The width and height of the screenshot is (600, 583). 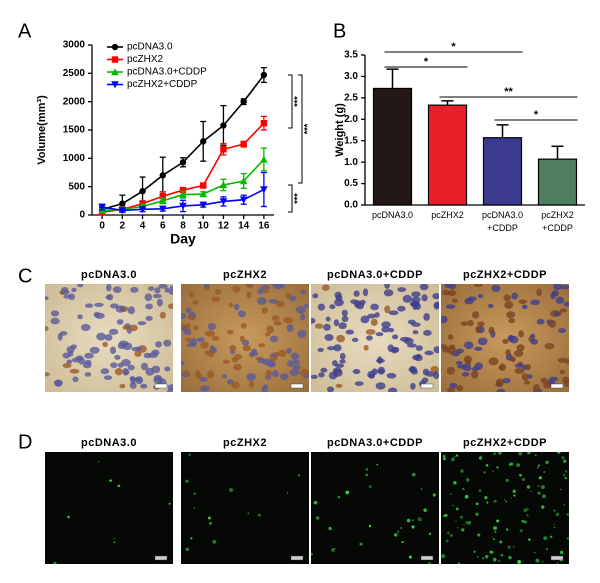 I want to click on micrograph-content, so click(x=505, y=508).